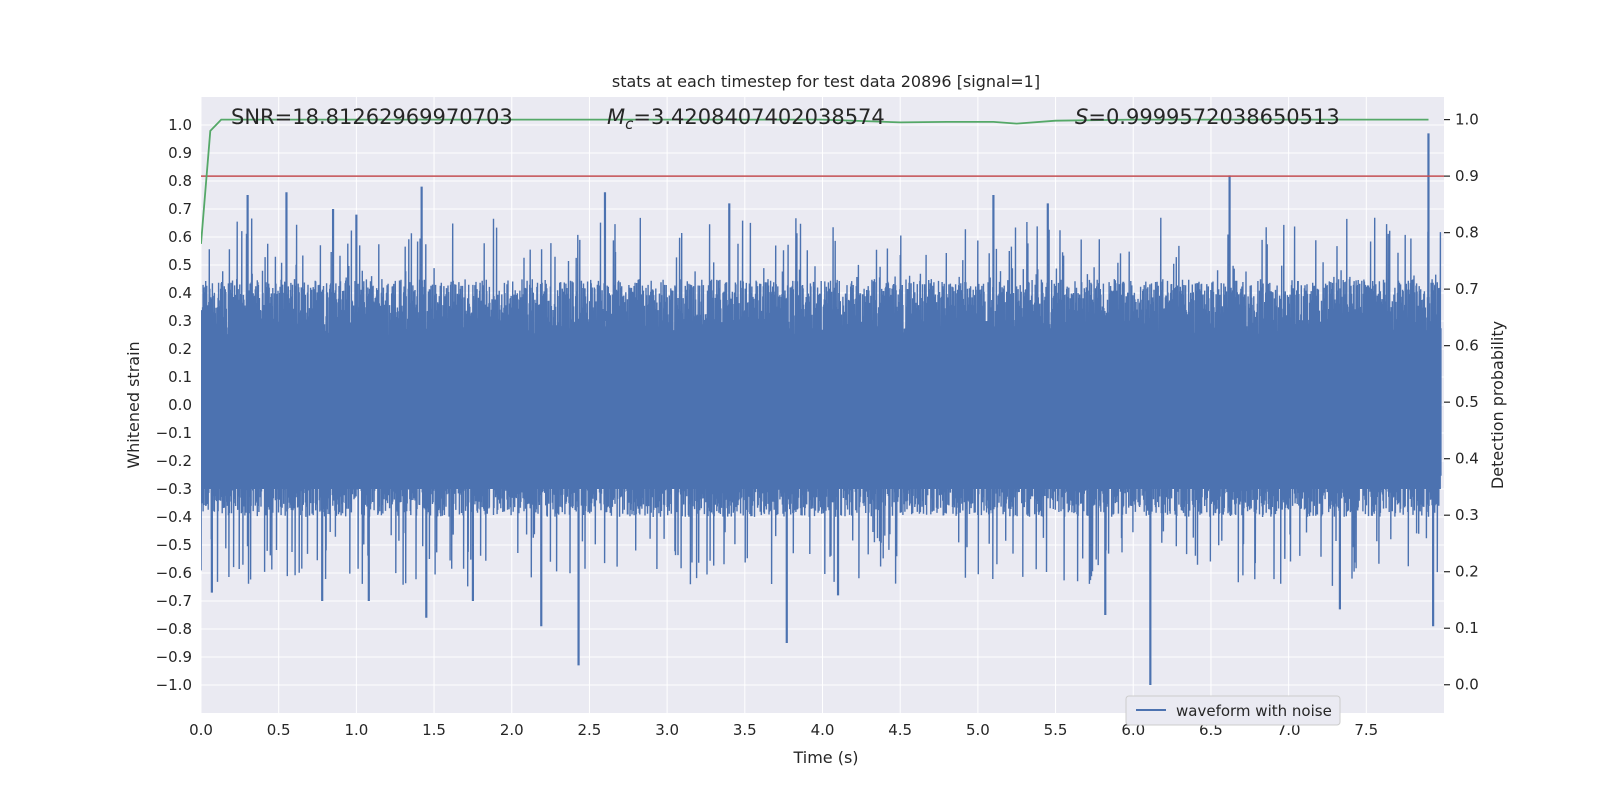 This screenshot has height=800, width=1600. What do you see at coordinates (821, 412) in the screenshot?
I see `waveform-core-band` at bounding box center [821, 412].